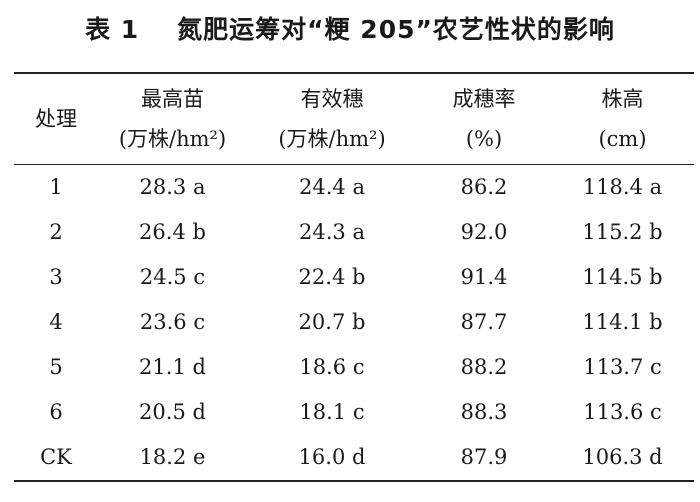 This screenshot has width=700, height=502. I want to click on header-line: 处理, so click(56, 119).